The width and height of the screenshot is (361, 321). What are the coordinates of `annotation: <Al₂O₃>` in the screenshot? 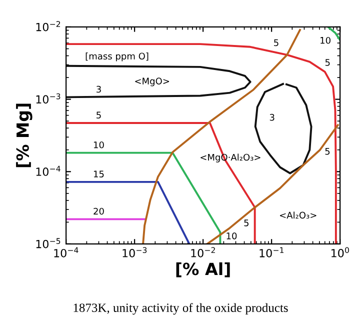 It's located at (298, 215).